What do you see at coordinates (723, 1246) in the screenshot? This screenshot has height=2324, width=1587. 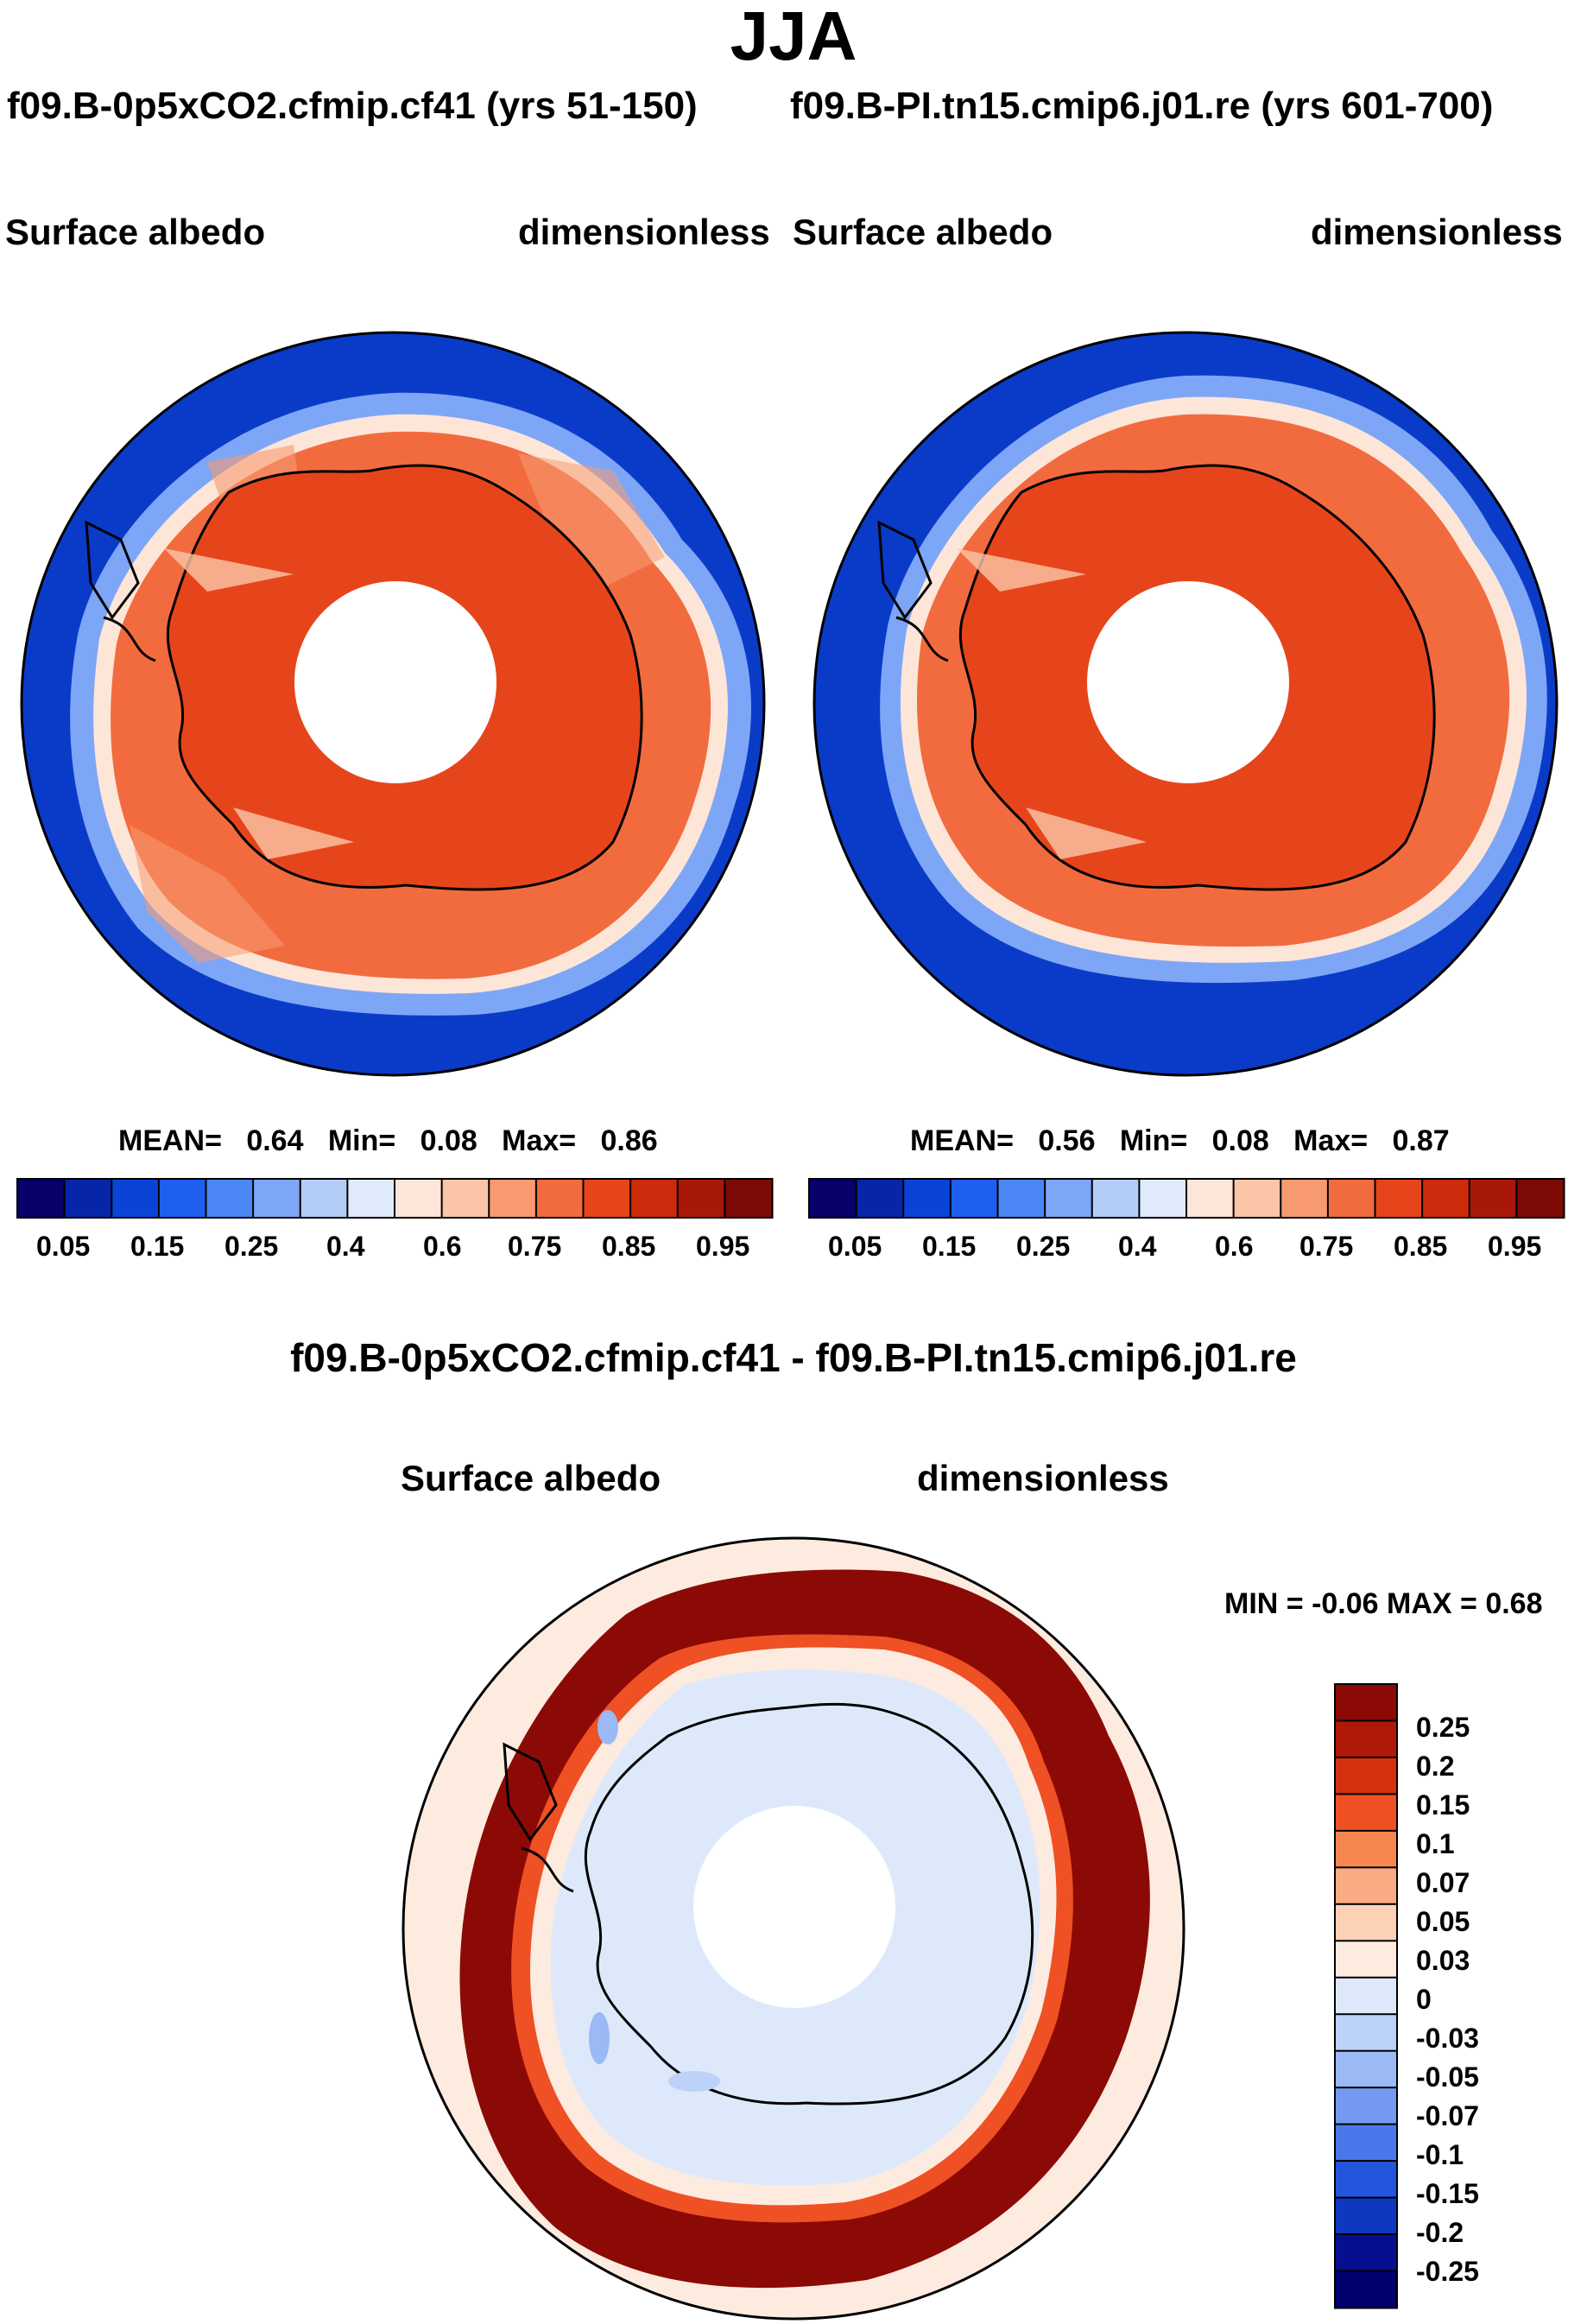 I see `left-tick-label: 0.95` at bounding box center [723, 1246].